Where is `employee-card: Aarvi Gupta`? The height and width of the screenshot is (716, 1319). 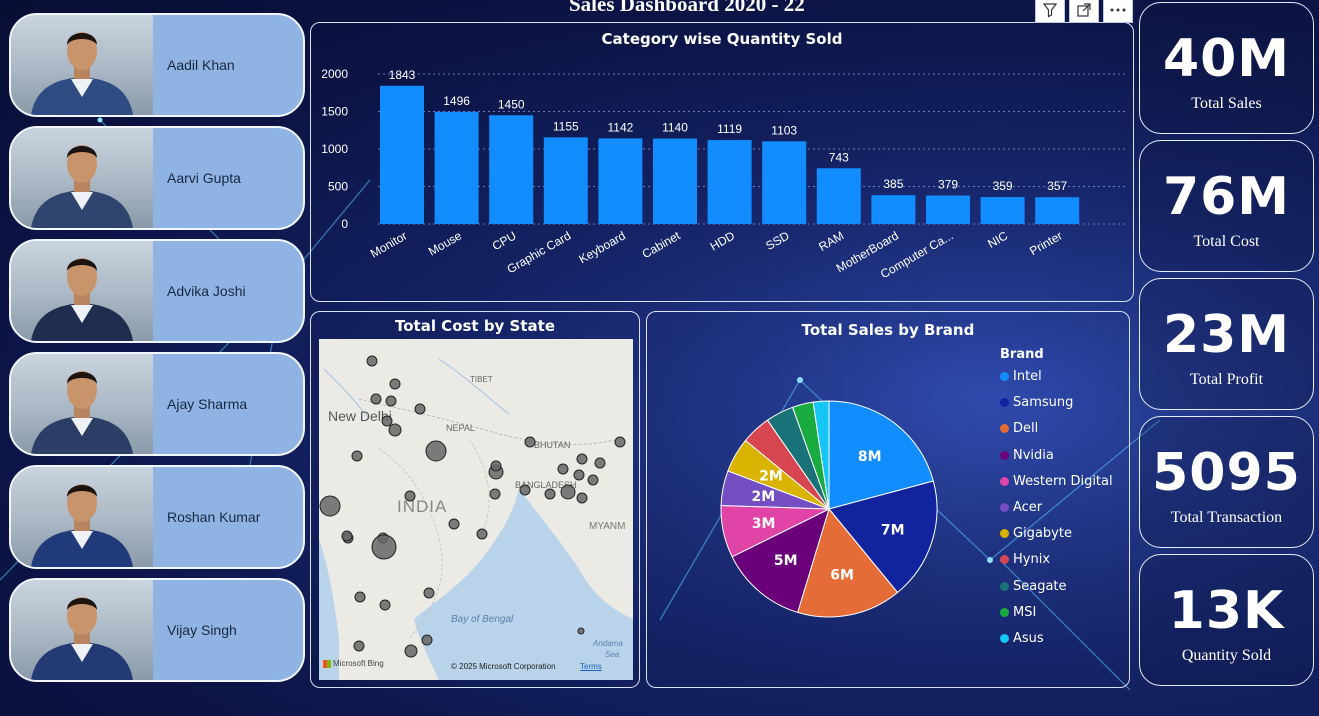
employee-card: Aarvi Gupta is located at coordinates (157, 178).